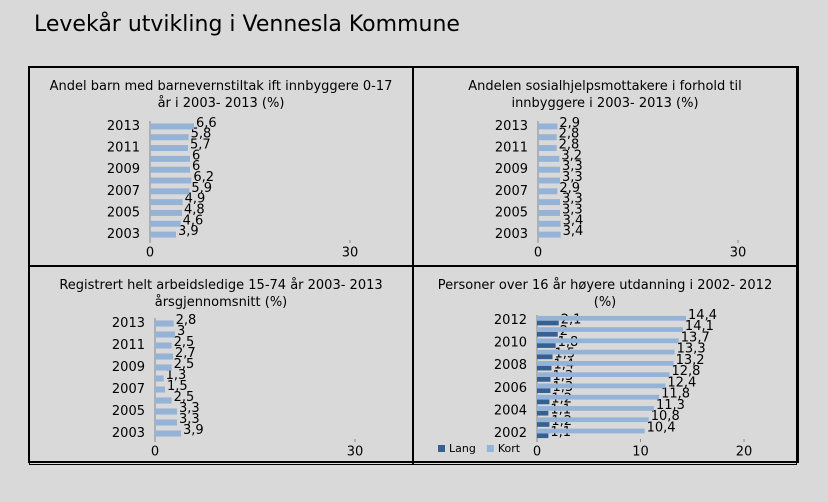 This screenshot has height=502, width=828. I want to click on data-label: 12,8, so click(685, 371).